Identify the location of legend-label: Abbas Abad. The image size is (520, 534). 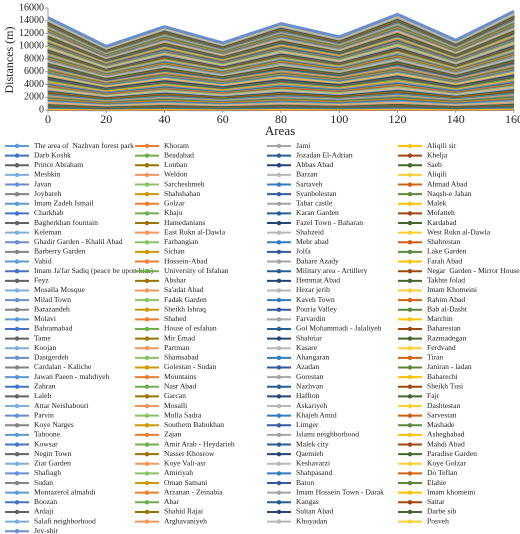
(315, 164).